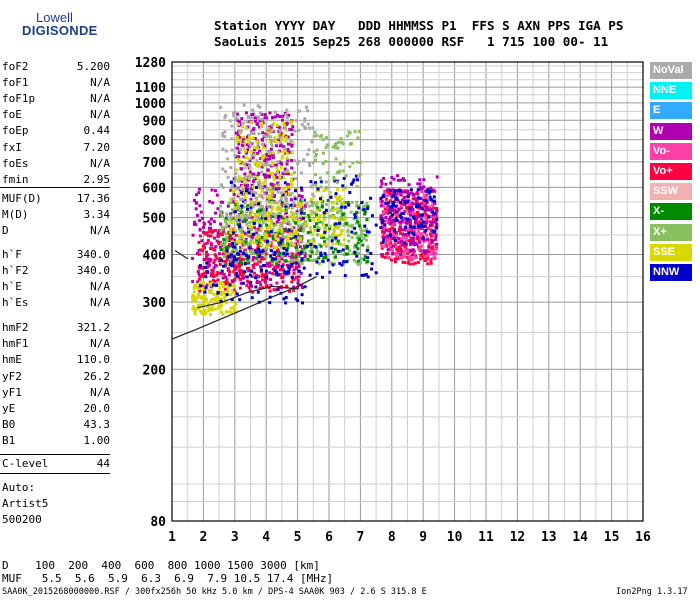 The width and height of the screenshot is (700, 600). I want to click on trace-line, so click(244, 308).